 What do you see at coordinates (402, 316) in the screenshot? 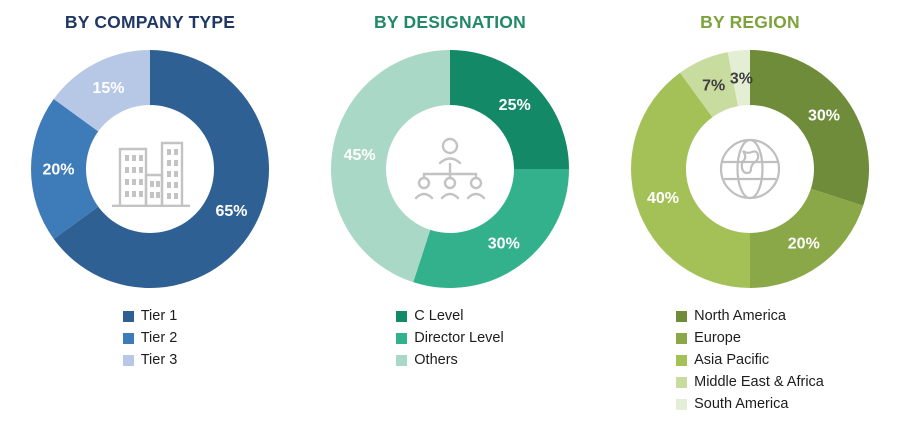
I see `legend-swatch-c-level` at bounding box center [402, 316].